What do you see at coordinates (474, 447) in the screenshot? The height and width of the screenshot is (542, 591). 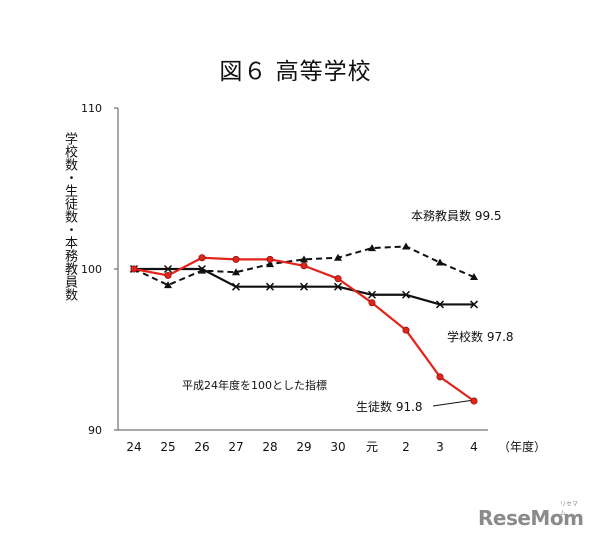 I see `x-tick-label: 4` at bounding box center [474, 447].